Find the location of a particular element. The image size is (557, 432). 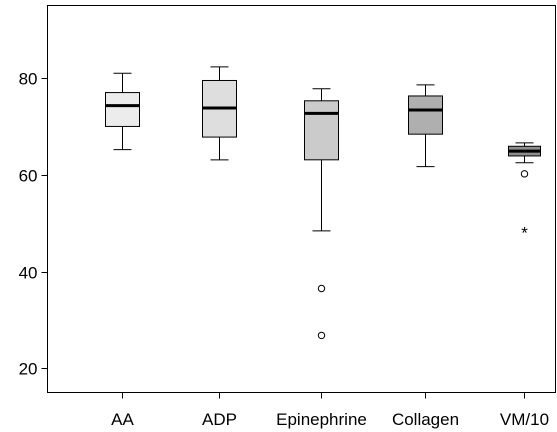

x-tick-label: Epinephrine is located at coordinates (321, 419).